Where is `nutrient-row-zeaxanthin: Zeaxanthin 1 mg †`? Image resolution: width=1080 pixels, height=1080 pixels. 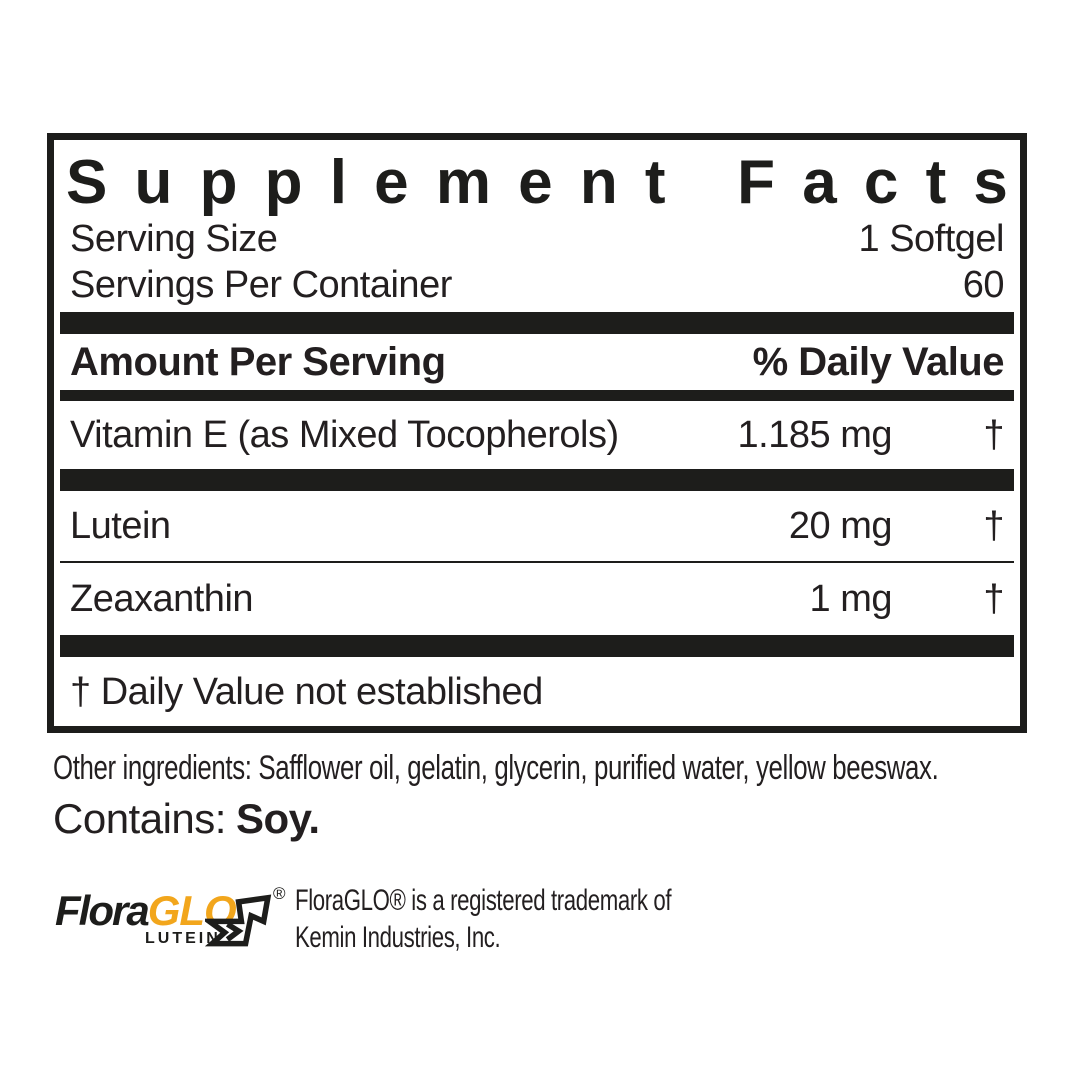 nutrient-row-zeaxanthin: Zeaxanthin 1 mg † is located at coordinates (537, 599).